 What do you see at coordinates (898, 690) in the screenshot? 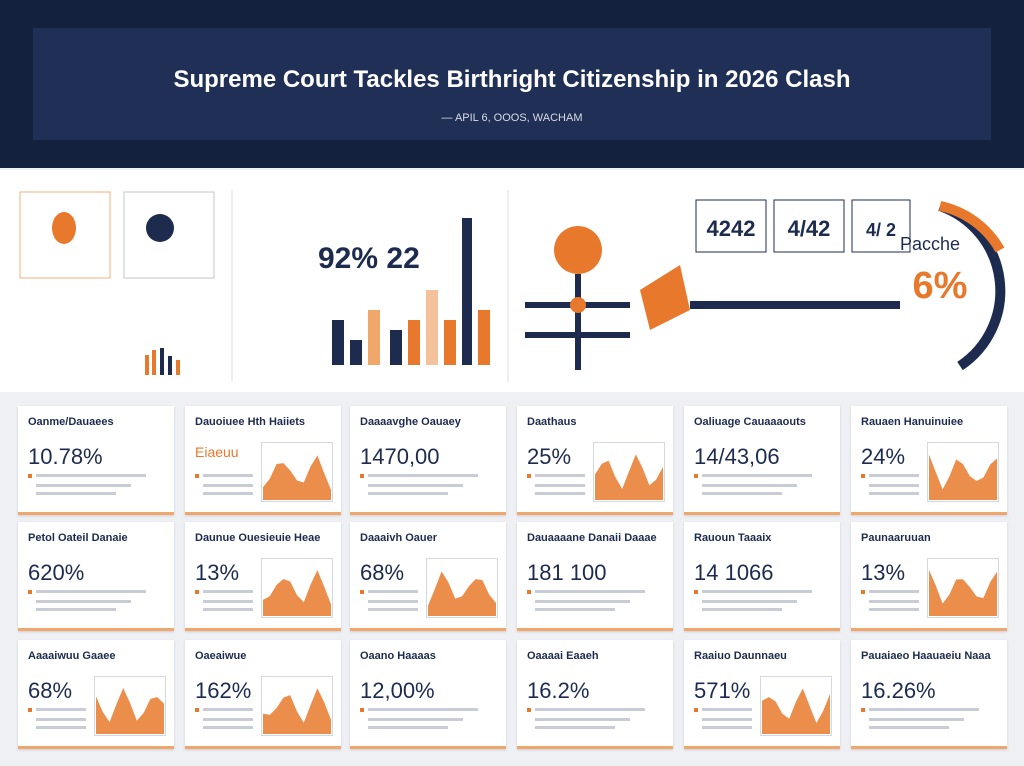
I see `card-value: 16.26%` at bounding box center [898, 690].